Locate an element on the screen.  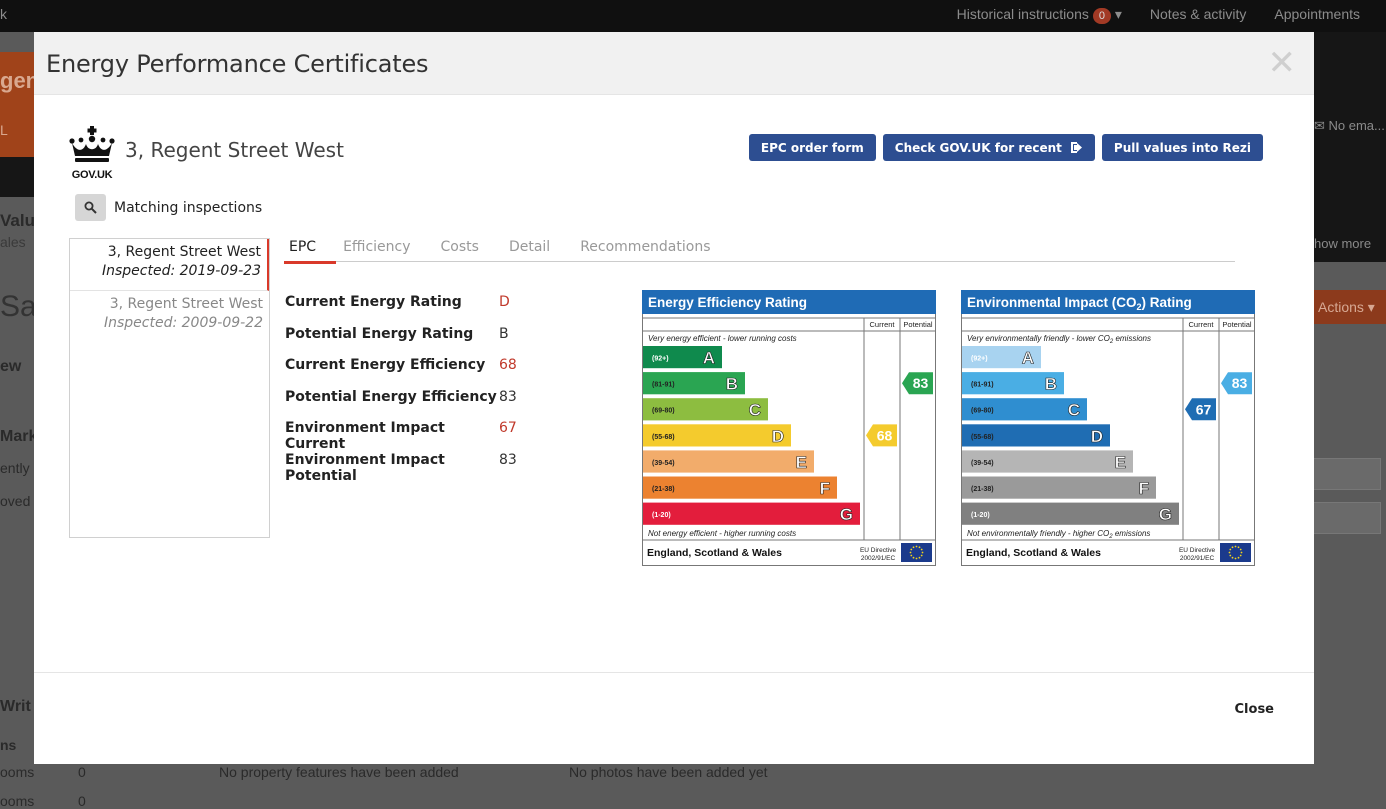
tab-efficiency: Efficiency is located at coordinates (377, 247).